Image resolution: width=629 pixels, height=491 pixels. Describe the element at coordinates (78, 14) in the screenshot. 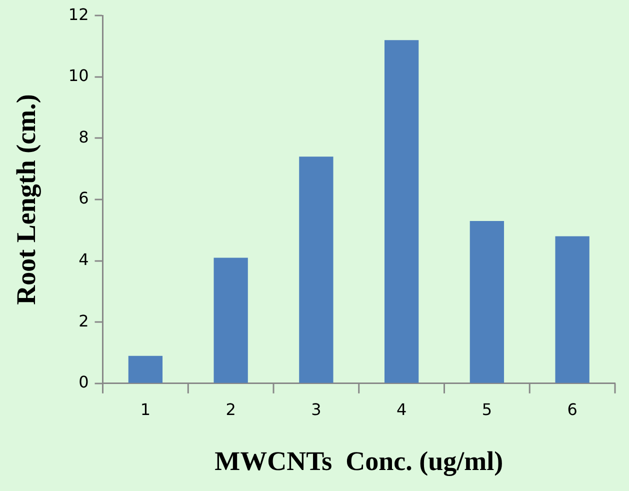

I see `y-tick-label: 12` at that location.